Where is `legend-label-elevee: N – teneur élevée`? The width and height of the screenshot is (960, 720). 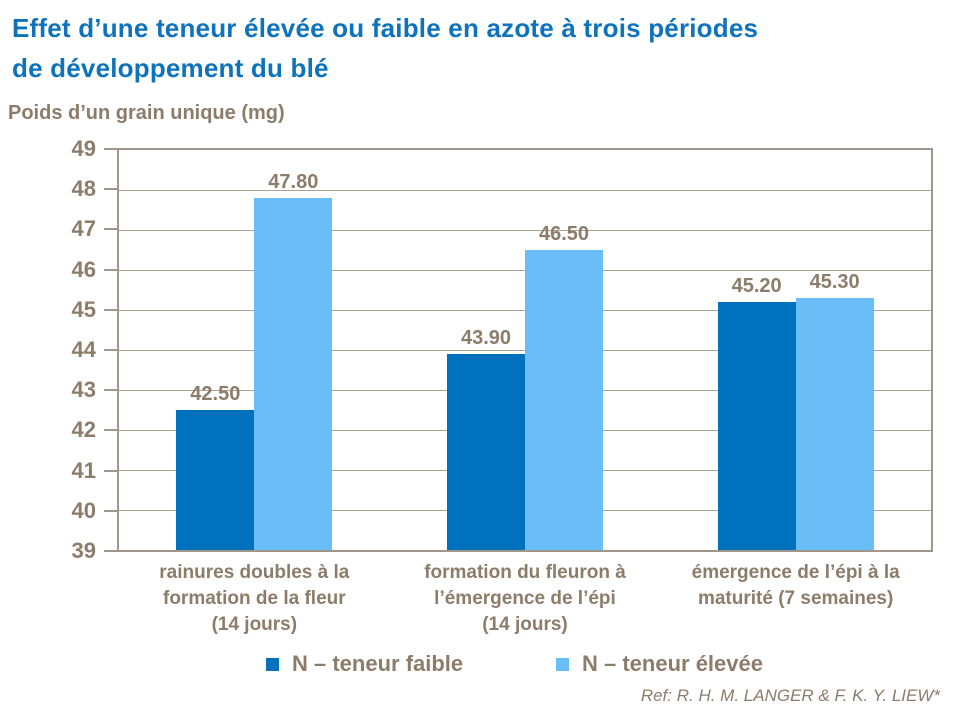 legend-label-elevee: N – teneur élevée is located at coordinates (672, 663).